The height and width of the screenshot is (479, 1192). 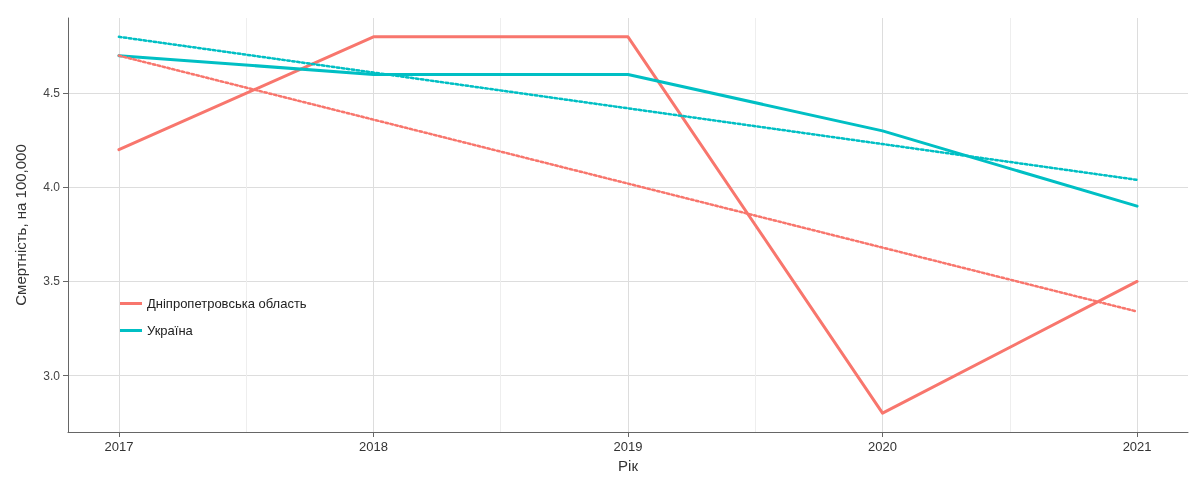 I want to click on x-axis-title: Рік, so click(x=628, y=465).